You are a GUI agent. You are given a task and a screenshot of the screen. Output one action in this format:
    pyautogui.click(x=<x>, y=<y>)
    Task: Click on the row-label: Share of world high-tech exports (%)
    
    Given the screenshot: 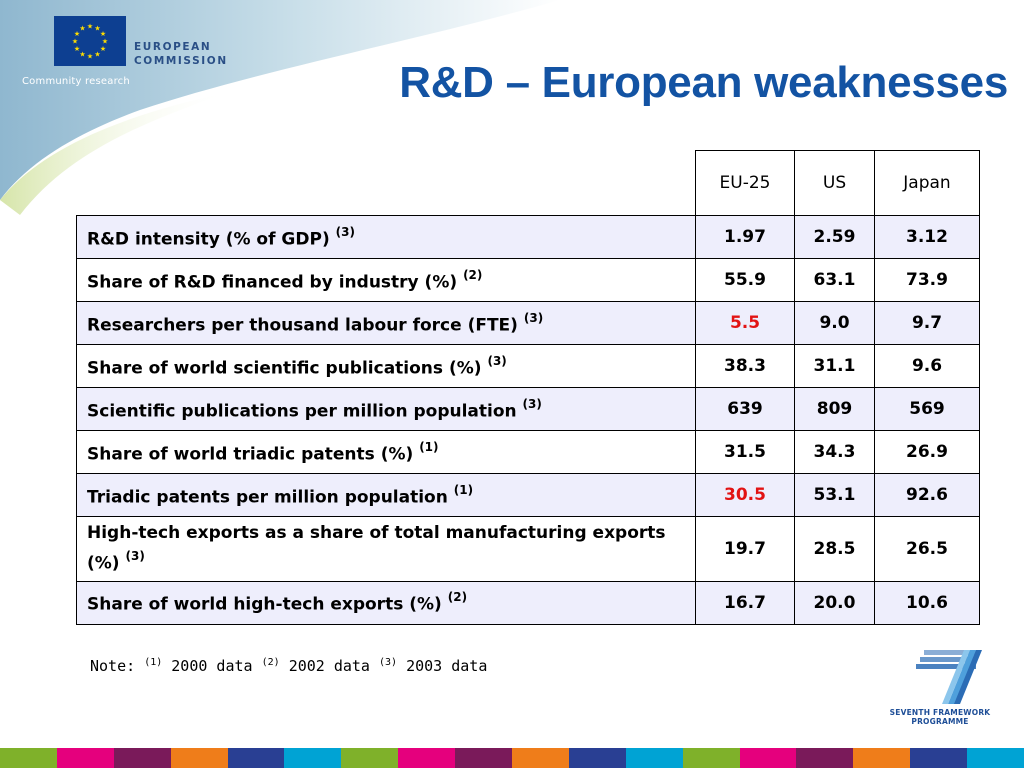 What is the action you would take?
    pyautogui.click(x=264, y=604)
    